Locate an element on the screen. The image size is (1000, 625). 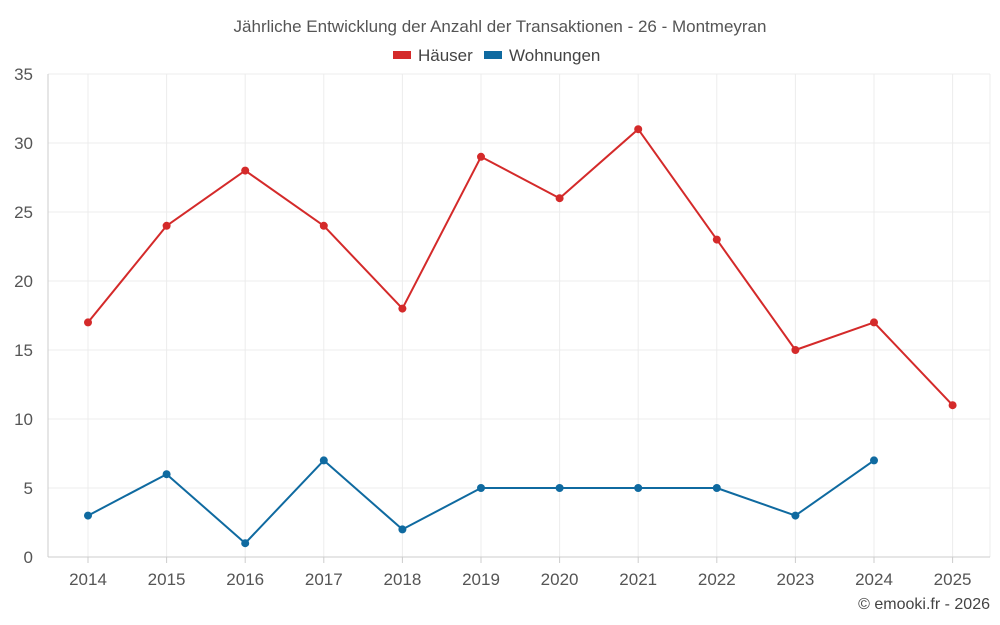
y-tick-label-10: 10 is located at coordinates (23, 419).